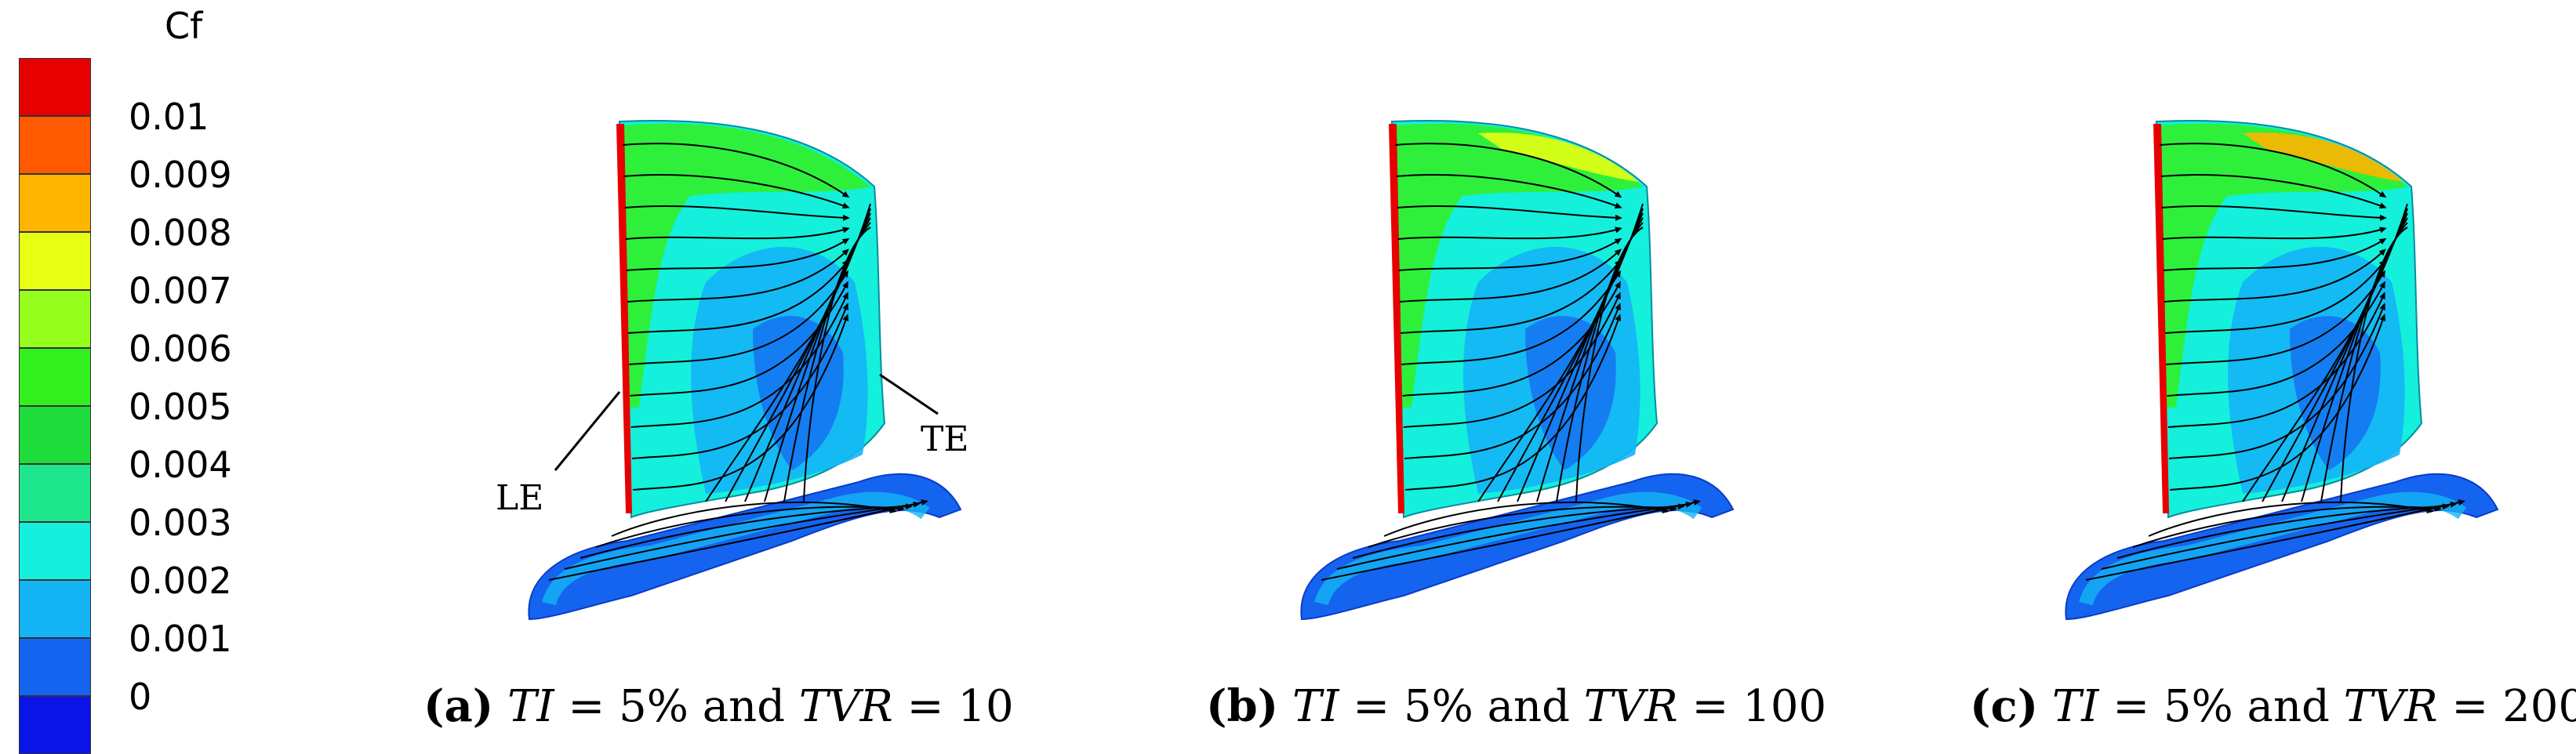  What do you see at coordinates (180, 523) in the screenshot?
I see `legend-tick-label: 0.003` at bounding box center [180, 523].